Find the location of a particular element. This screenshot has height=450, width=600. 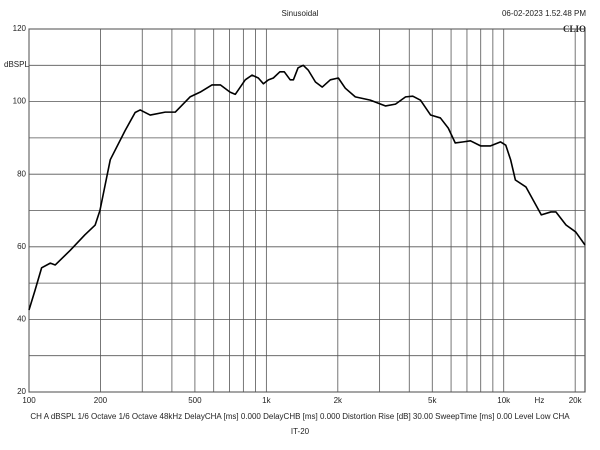

y-tick-label: 80 is located at coordinates (21, 173).